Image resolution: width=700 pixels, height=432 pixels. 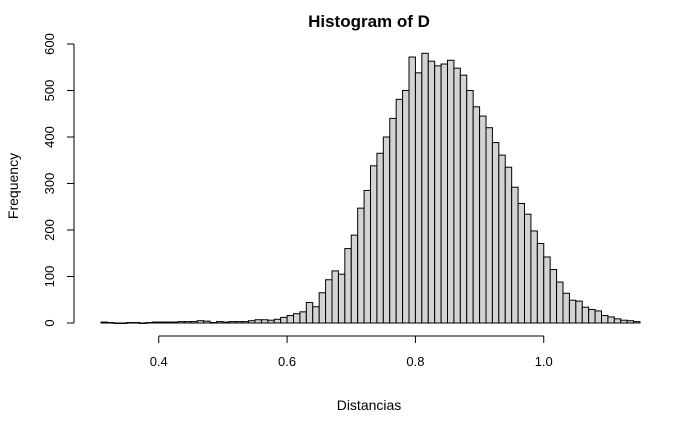 I want to click on x-axis: 0.4 0.6 0.8 1.0, so click(x=351, y=352).